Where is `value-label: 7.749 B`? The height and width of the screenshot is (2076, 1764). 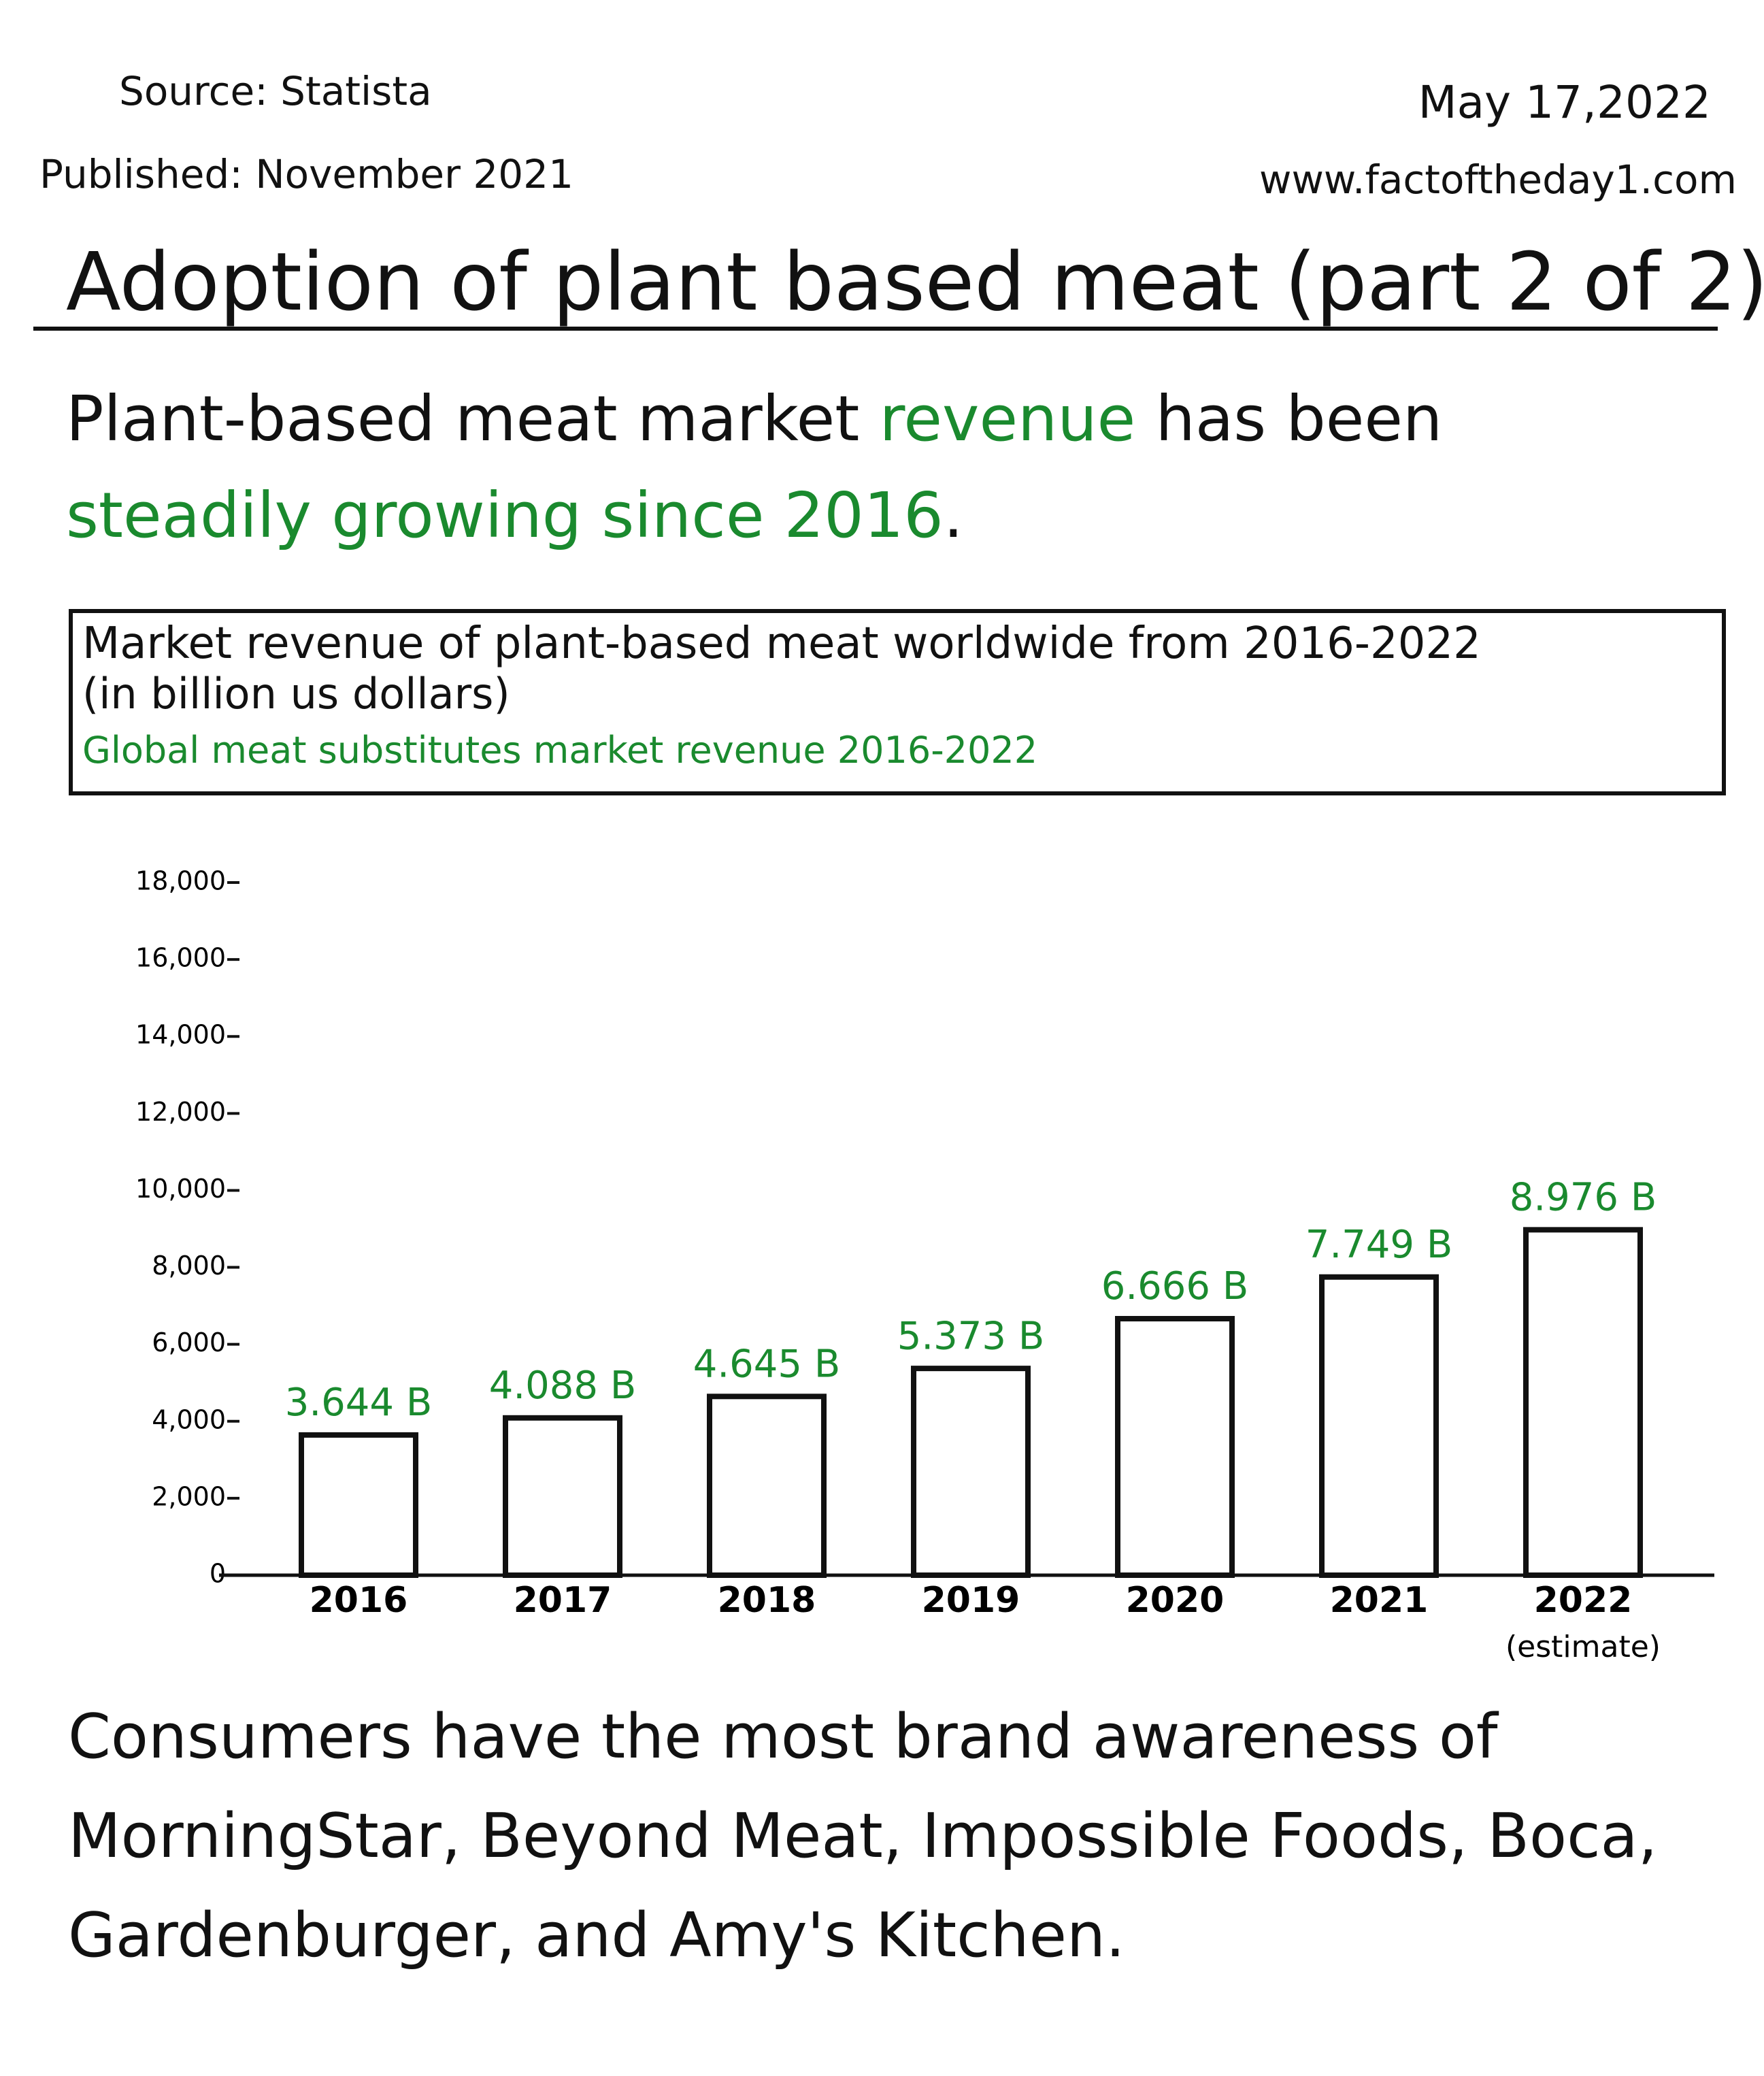
value-label: 7.749 B is located at coordinates (1379, 1245).